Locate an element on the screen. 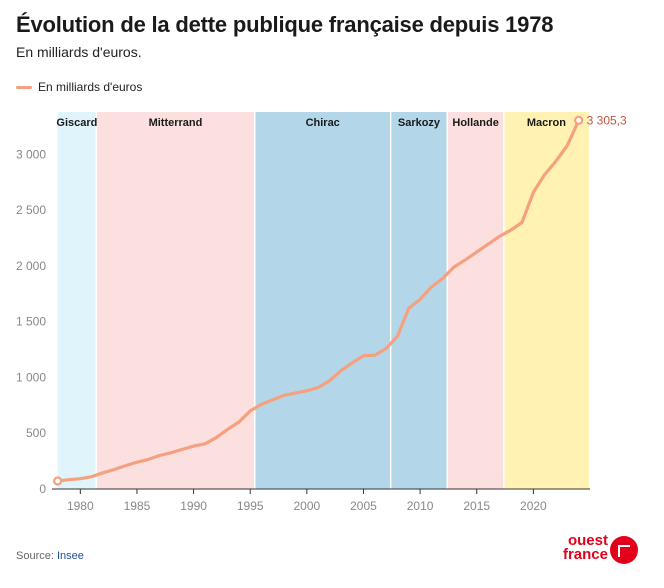 Image resolution: width=664 pixels, height=588 pixels. x-tick-label: 2000 is located at coordinates (306, 506).